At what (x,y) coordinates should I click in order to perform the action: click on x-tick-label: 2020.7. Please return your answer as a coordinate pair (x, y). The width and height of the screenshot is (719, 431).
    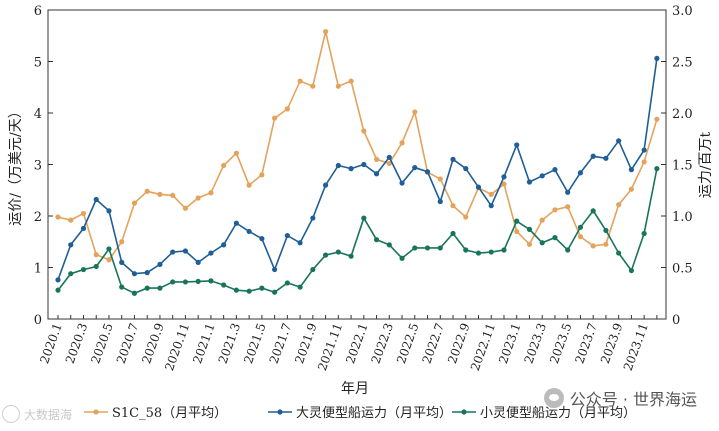
    Looking at the image, I should click on (128, 343).